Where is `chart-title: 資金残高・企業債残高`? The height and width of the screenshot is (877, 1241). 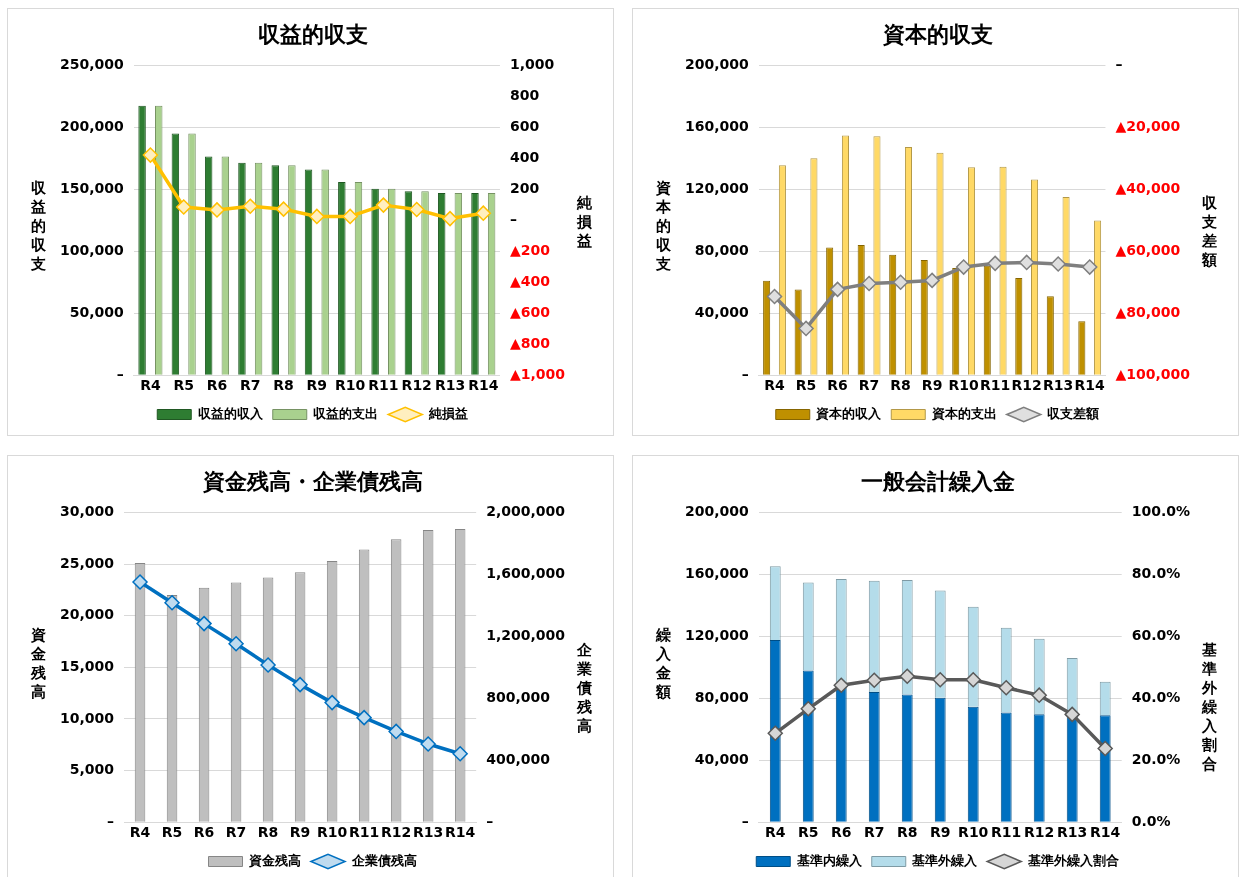 chart-title: 資金残高・企業債残高 is located at coordinates (312, 481).